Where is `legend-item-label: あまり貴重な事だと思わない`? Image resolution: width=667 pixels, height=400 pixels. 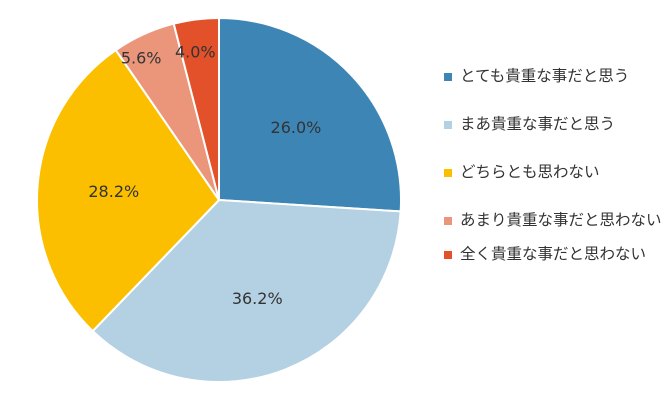
legend-item-label: あまり貴重な事だと思わない is located at coordinates (561, 220).